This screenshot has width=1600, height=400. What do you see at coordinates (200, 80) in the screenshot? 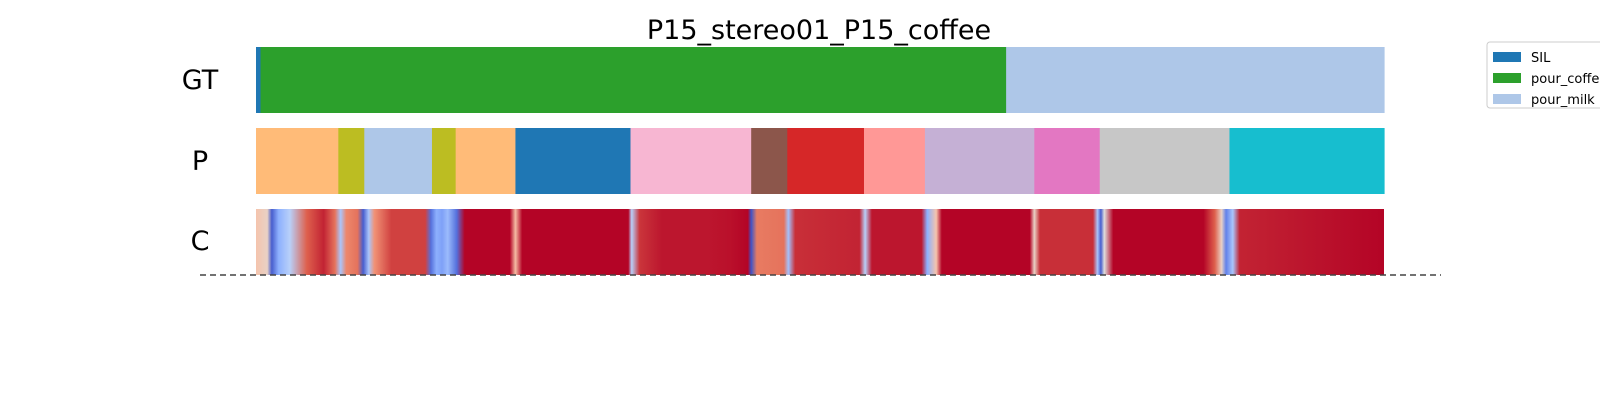
I see `row-label-gt: GT` at bounding box center [200, 80].